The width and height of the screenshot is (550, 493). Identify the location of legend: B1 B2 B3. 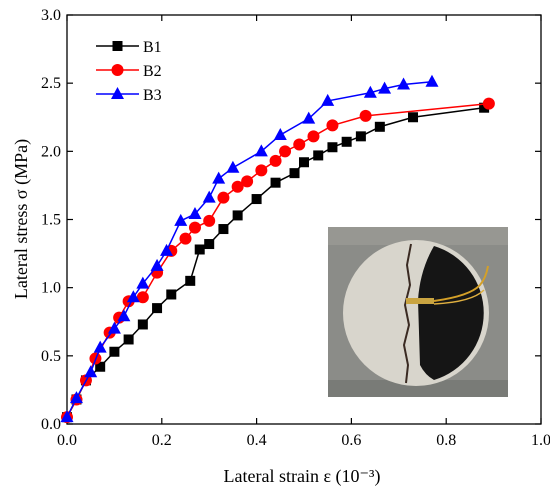
(129, 71).